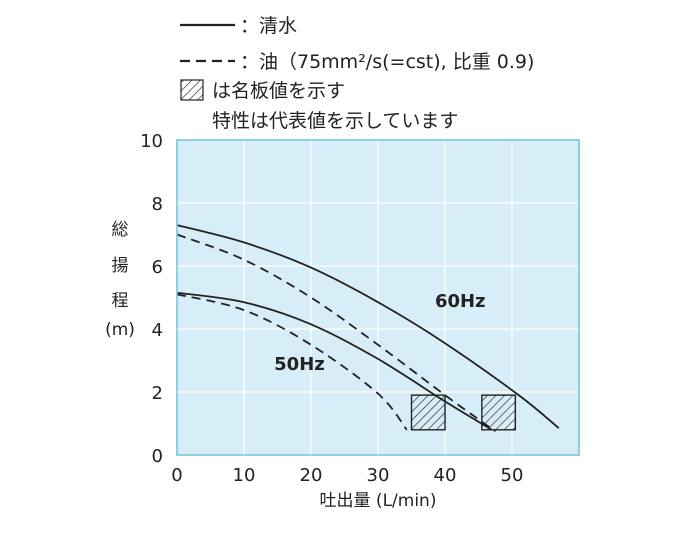  Describe the element at coordinates (299, 364) in the screenshot. I see `annotation-50hz: 50Hz` at that location.